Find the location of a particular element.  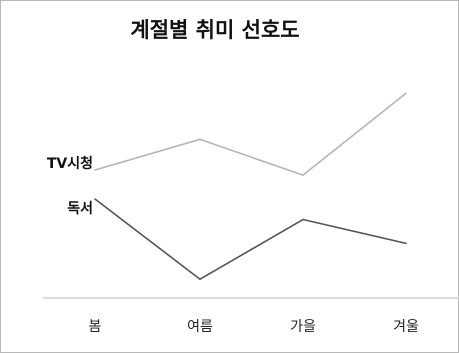

series-label-1: TV시청 is located at coordinates (70, 164).